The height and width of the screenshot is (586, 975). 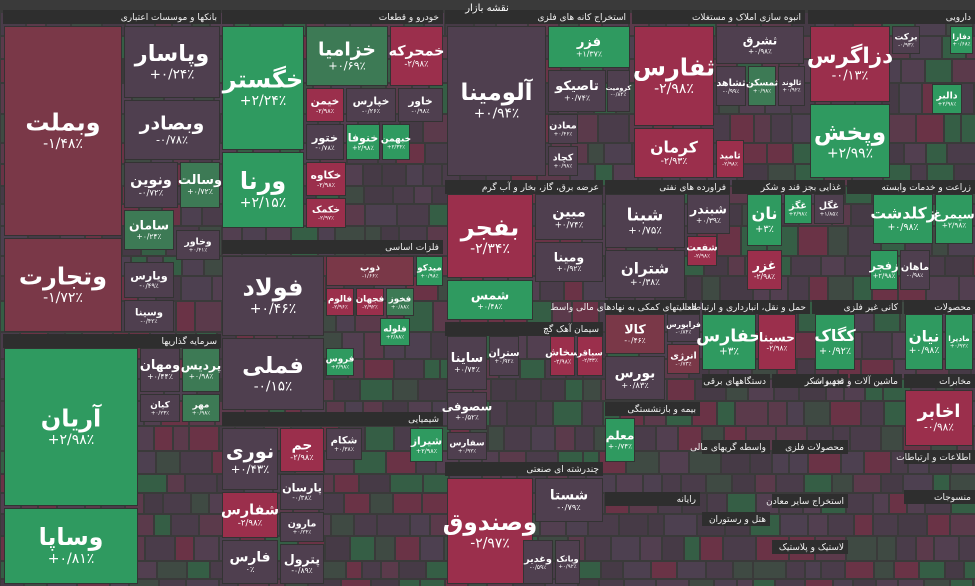 I want to click on tile: پردیس+۰/۹۸٪, so click(x=201, y=370).